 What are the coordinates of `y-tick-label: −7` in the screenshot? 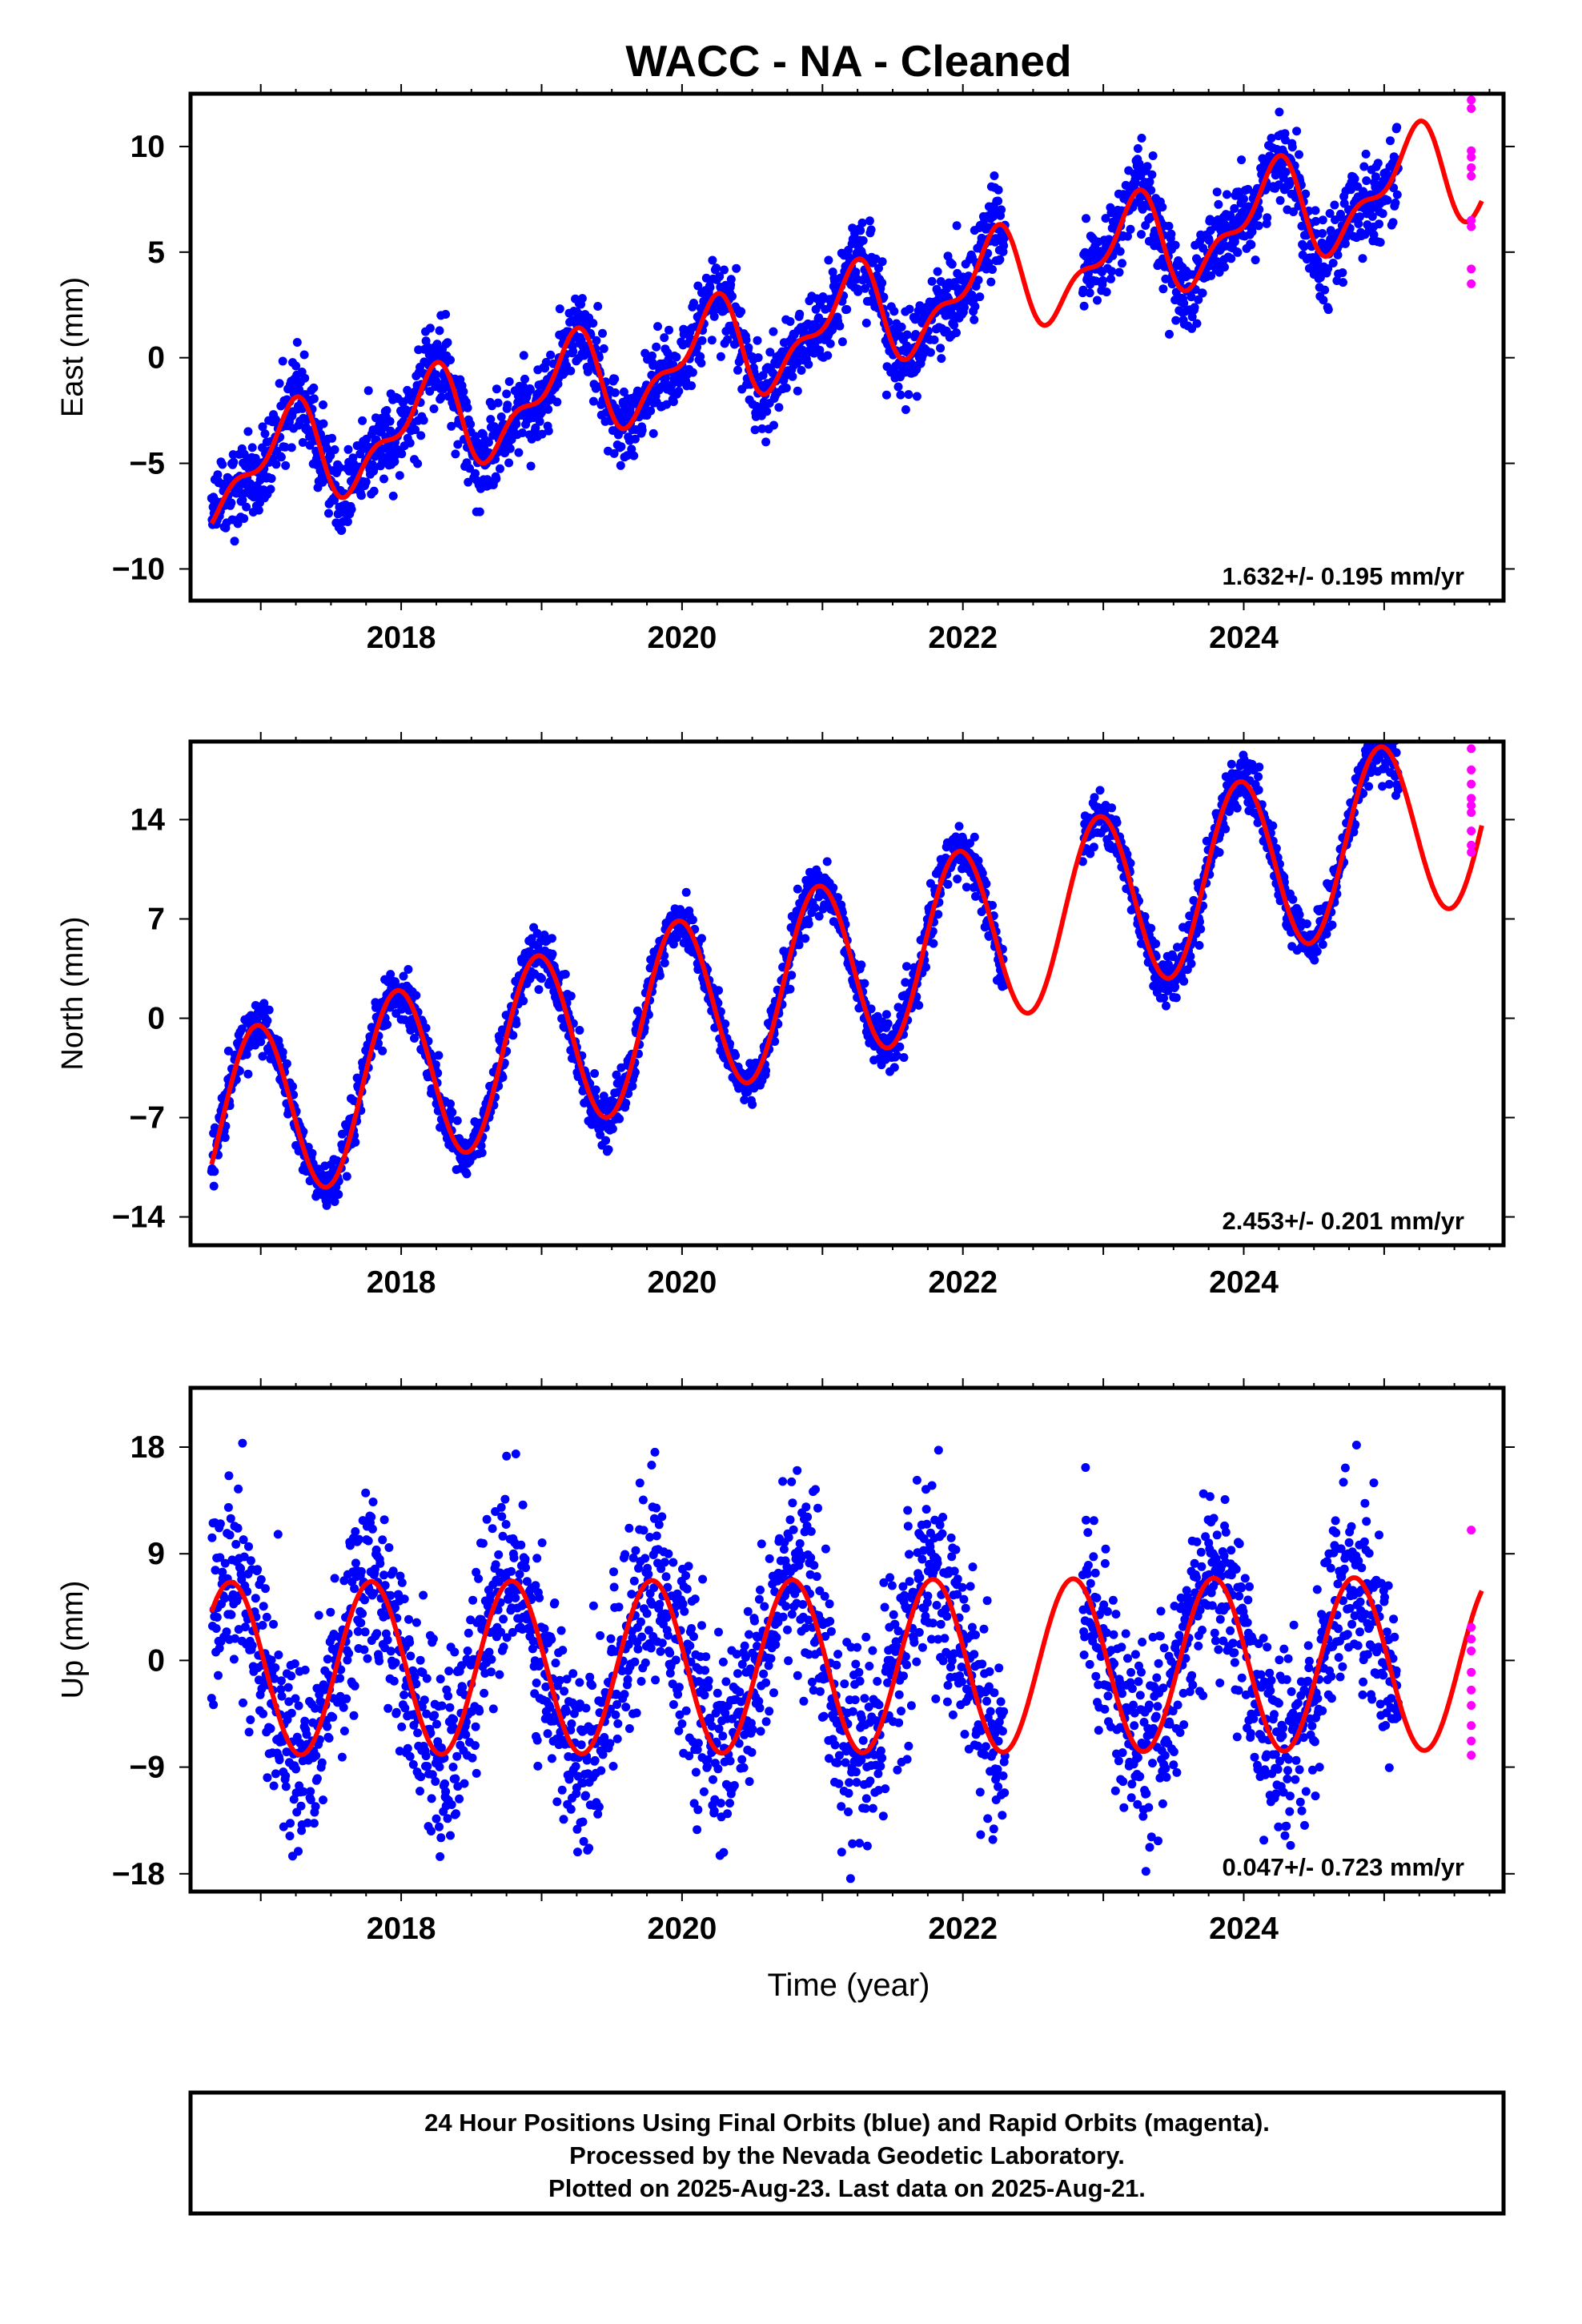 It's located at (147, 1119).